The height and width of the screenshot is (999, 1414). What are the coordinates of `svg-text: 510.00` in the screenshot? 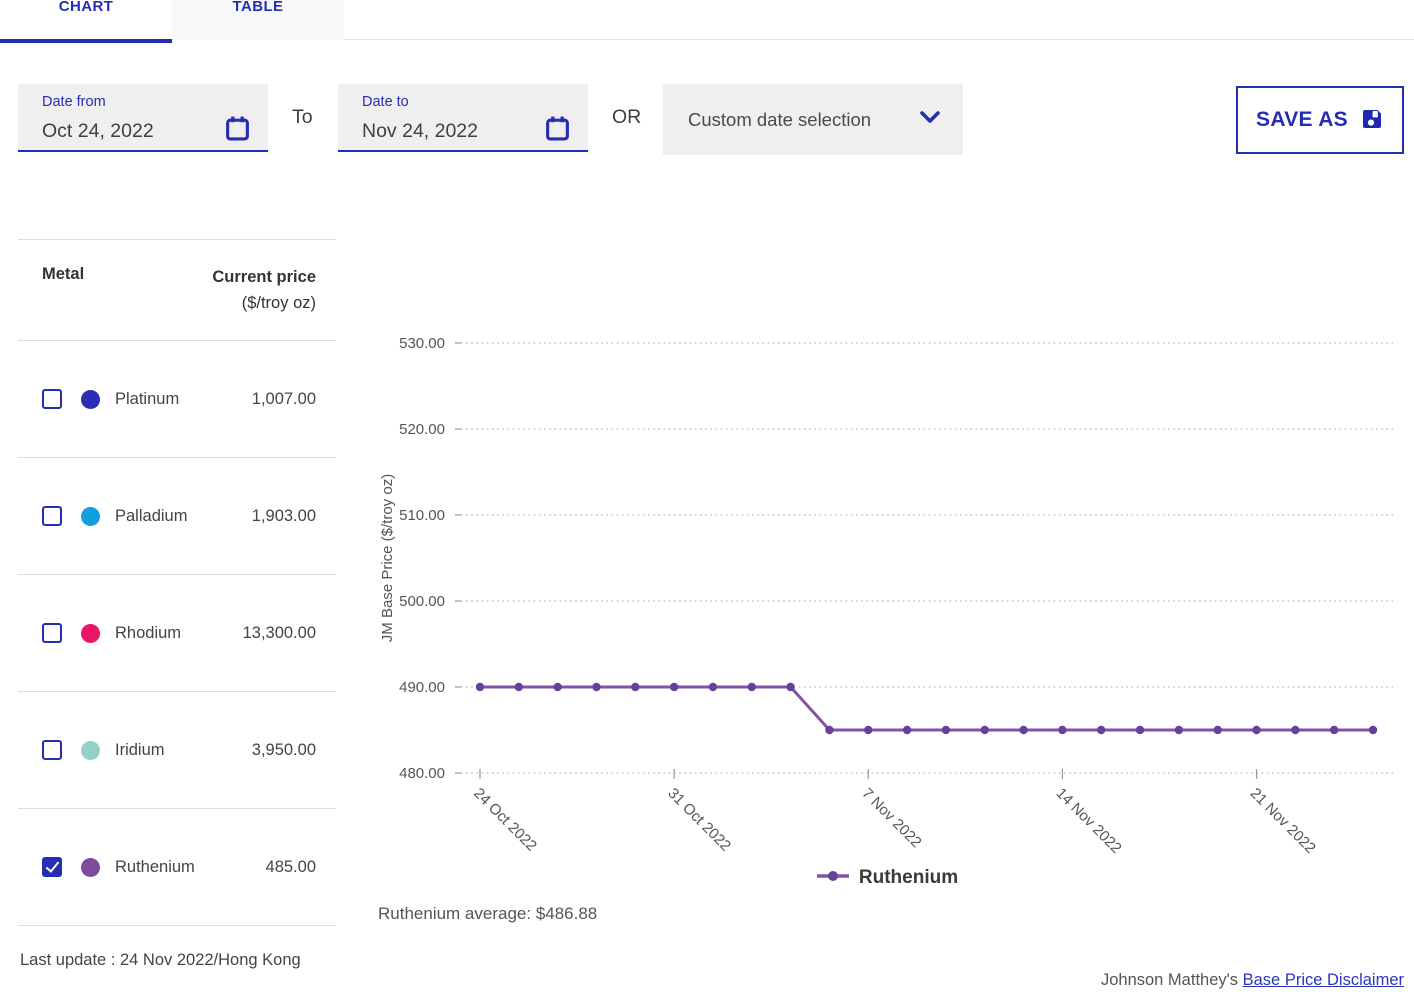 It's located at (422, 515).